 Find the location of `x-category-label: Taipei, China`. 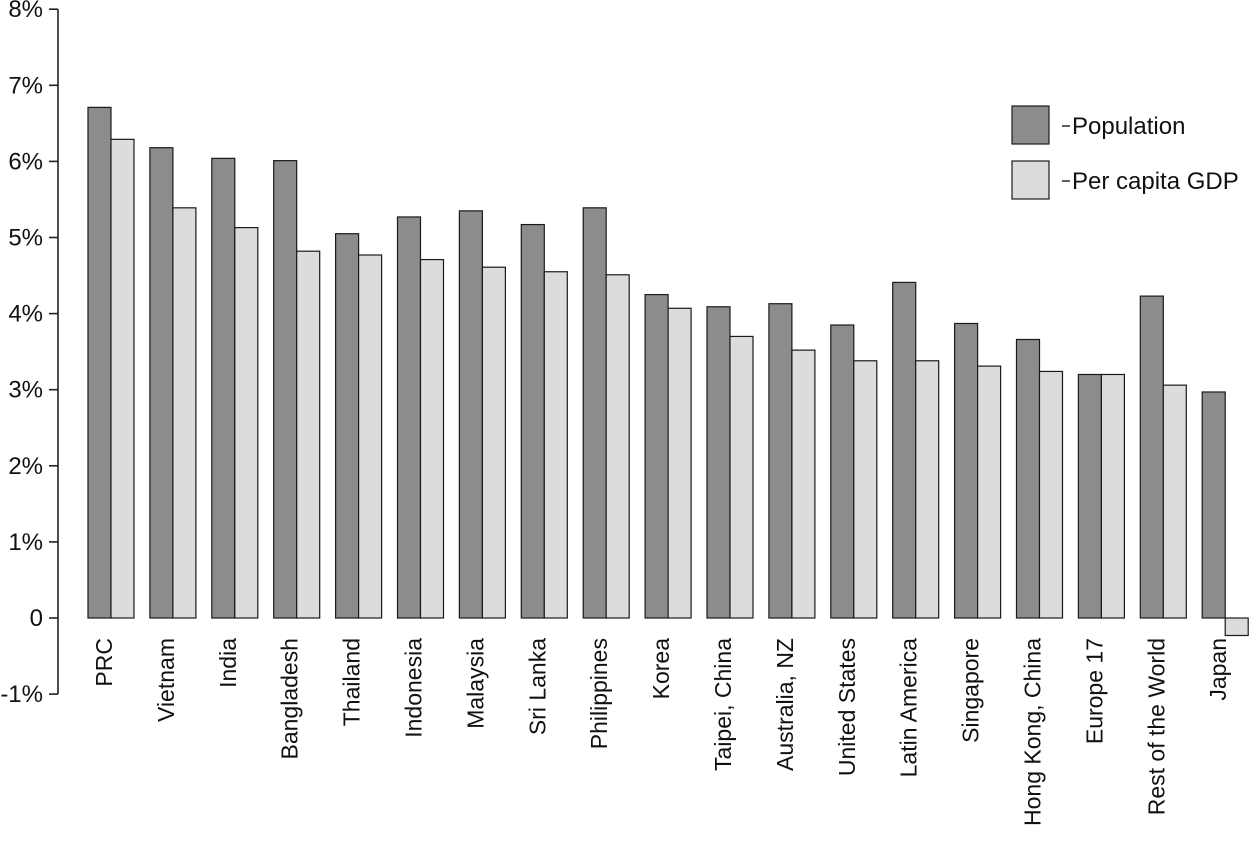

x-category-label: Taipei, China is located at coordinates (723, 704).